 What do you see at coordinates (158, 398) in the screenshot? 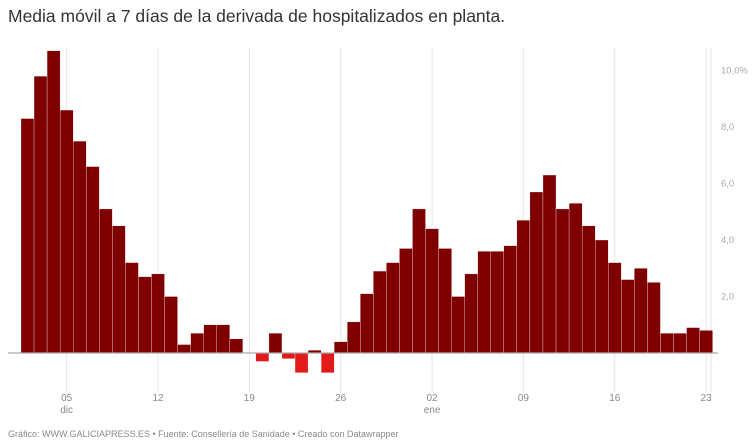
I see `x-tick-label: 12` at bounding box center [158, 398].